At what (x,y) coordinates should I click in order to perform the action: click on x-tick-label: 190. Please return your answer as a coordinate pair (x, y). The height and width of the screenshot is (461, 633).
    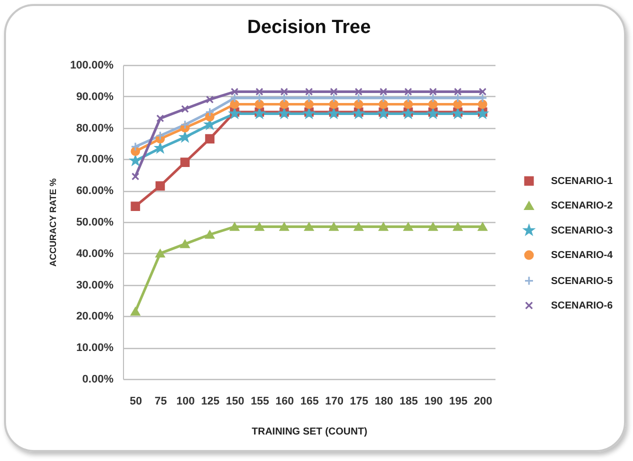
    Looking at the image, I should click on (433, 402).